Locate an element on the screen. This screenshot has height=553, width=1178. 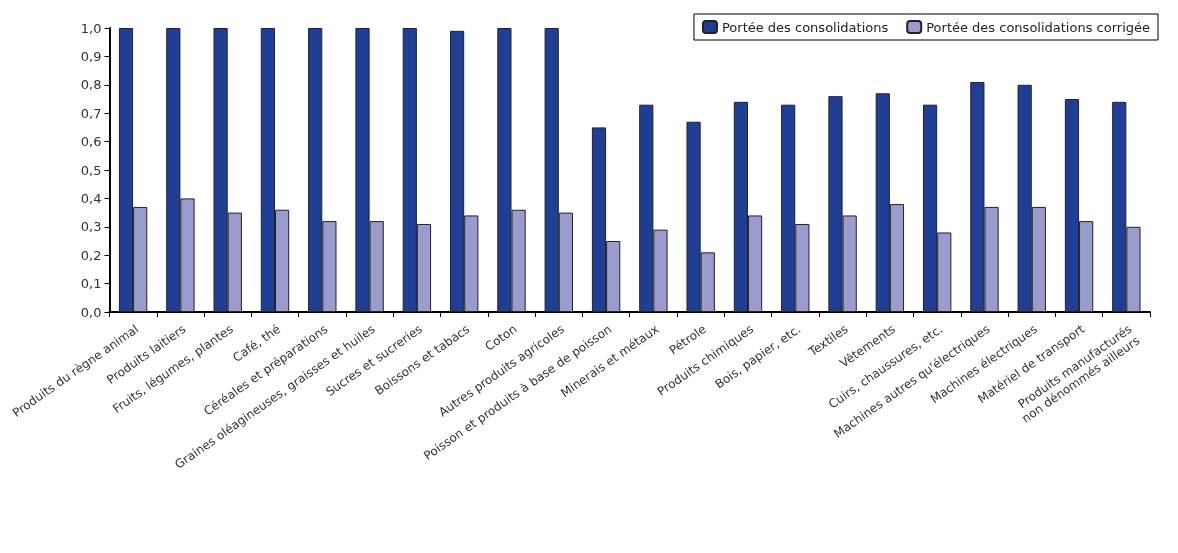
y-tick-label: 0,5 is located at coordinates (91, 170).